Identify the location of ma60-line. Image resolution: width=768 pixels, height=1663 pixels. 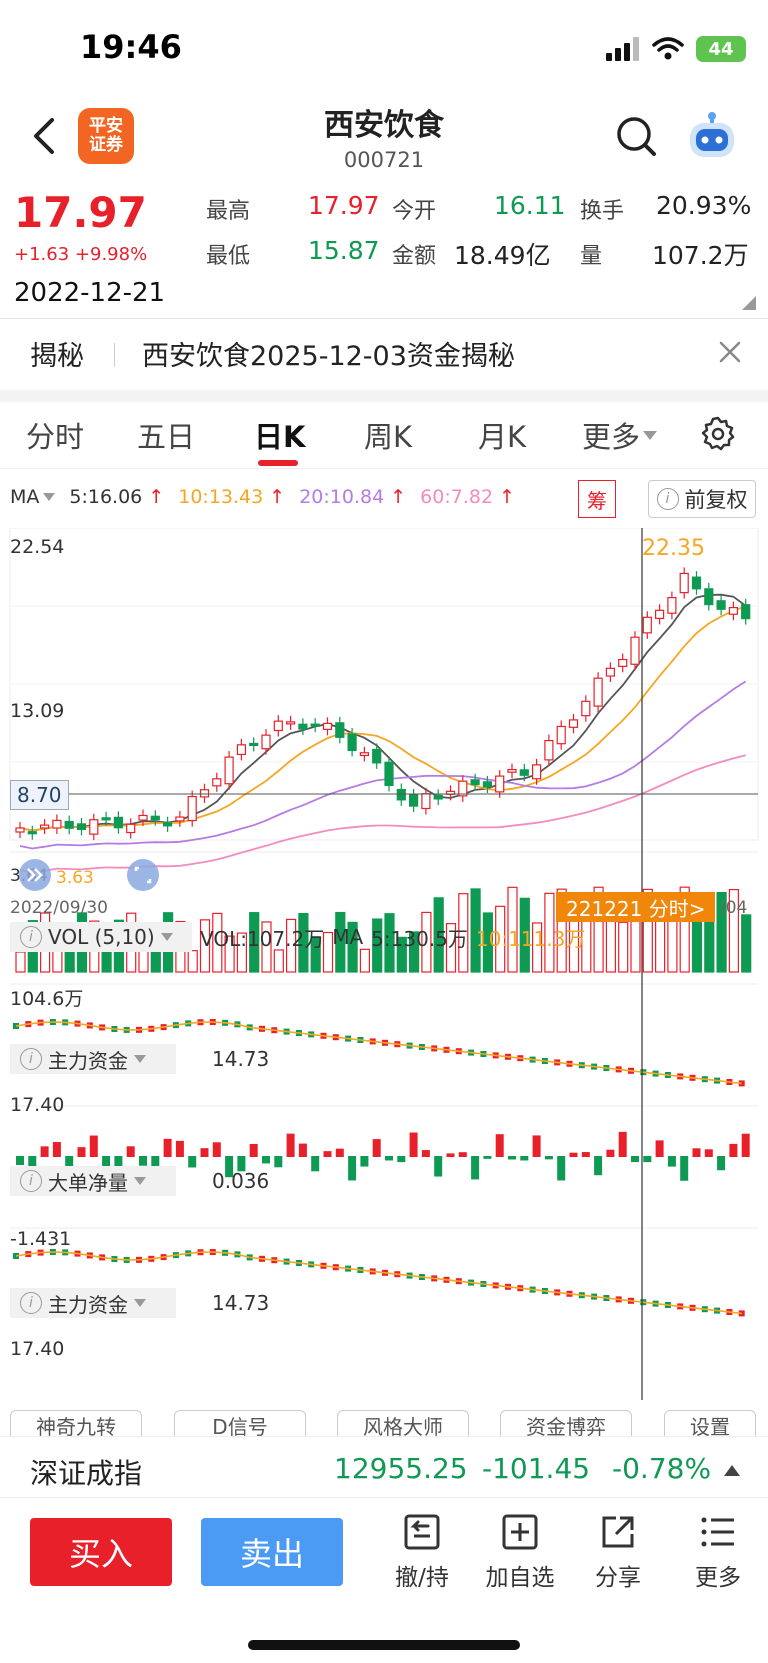
(382, 814).